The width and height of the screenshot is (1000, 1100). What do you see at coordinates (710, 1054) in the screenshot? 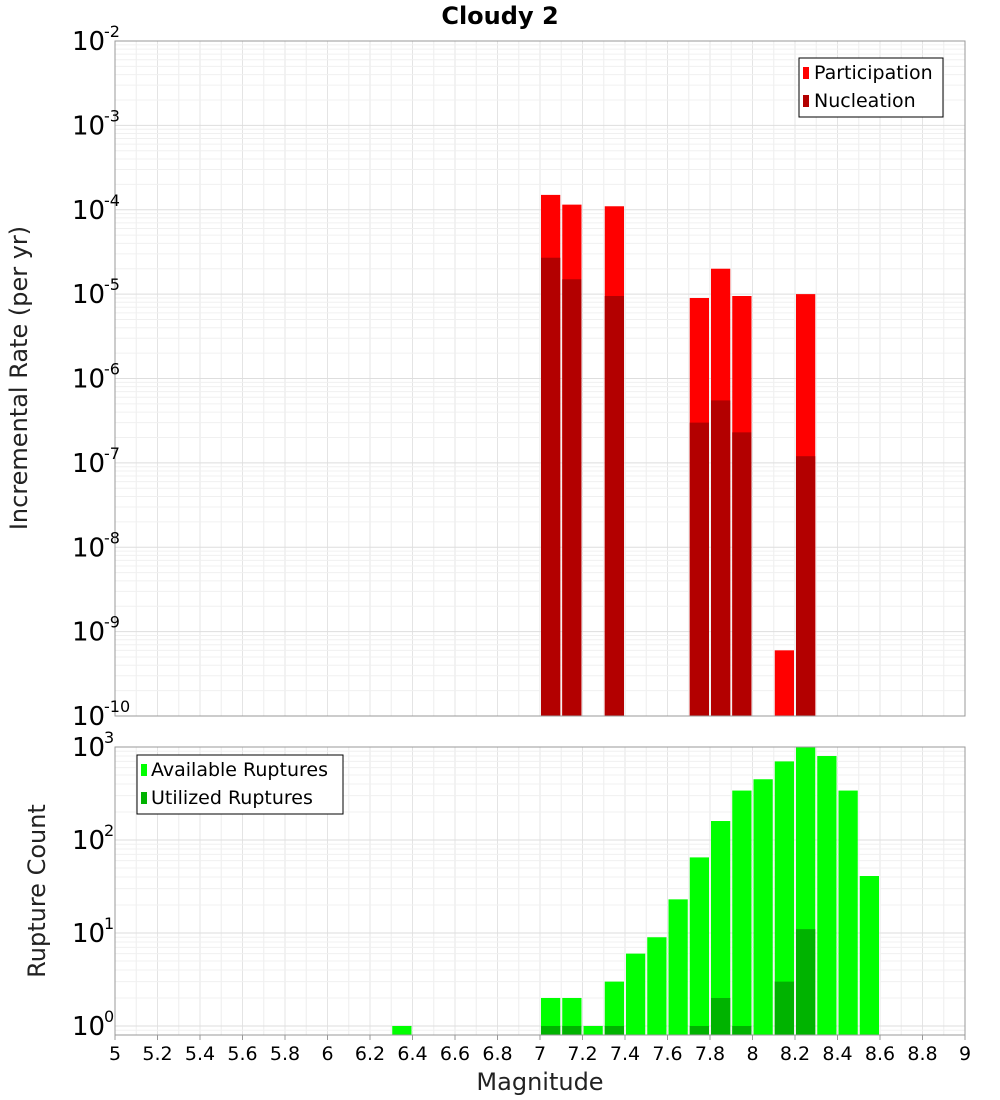
I see `x-tick-label: 7.8` at bounding box center [710, 1054].